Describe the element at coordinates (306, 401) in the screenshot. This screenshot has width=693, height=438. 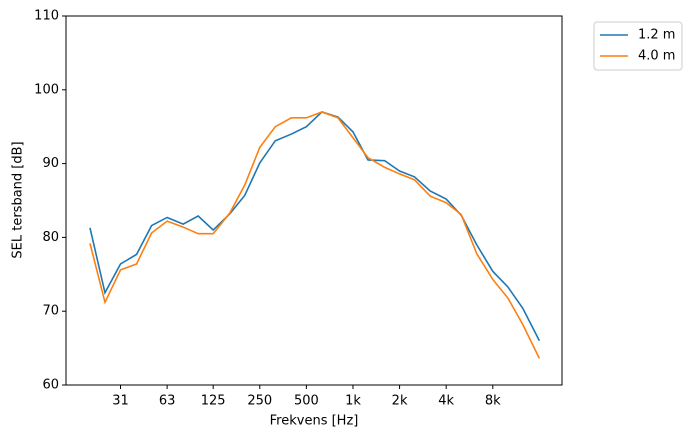
I see `x-tick-label: 500` at that location.